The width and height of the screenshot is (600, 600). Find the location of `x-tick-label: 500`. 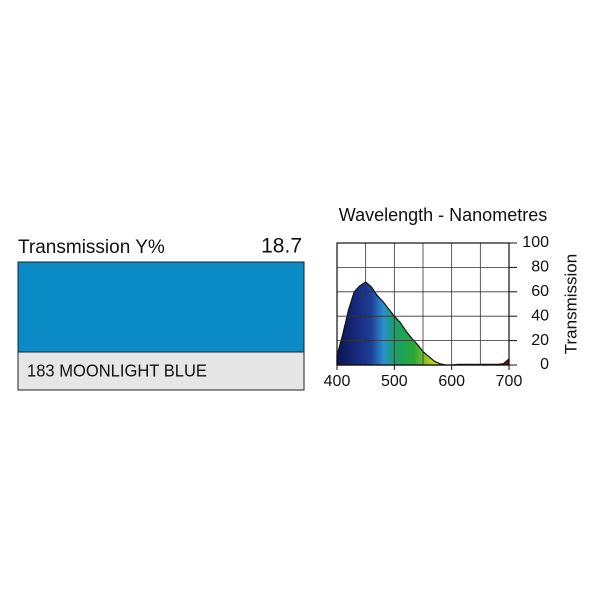

x-tick-label: 500 is located at coordinates (394, 381).